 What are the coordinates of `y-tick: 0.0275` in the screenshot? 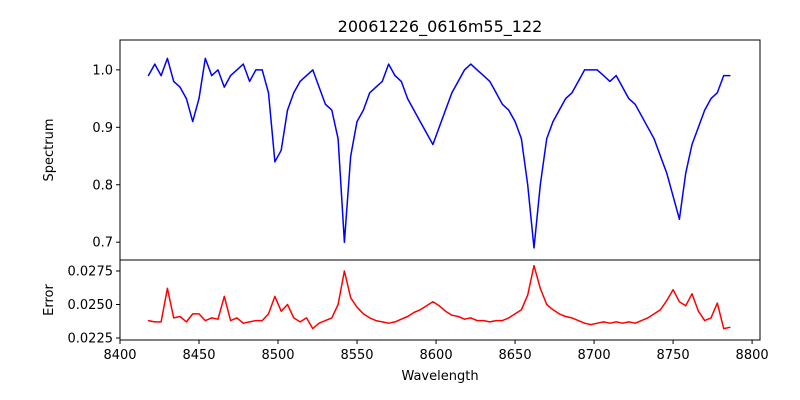 It's located at (94, 271).